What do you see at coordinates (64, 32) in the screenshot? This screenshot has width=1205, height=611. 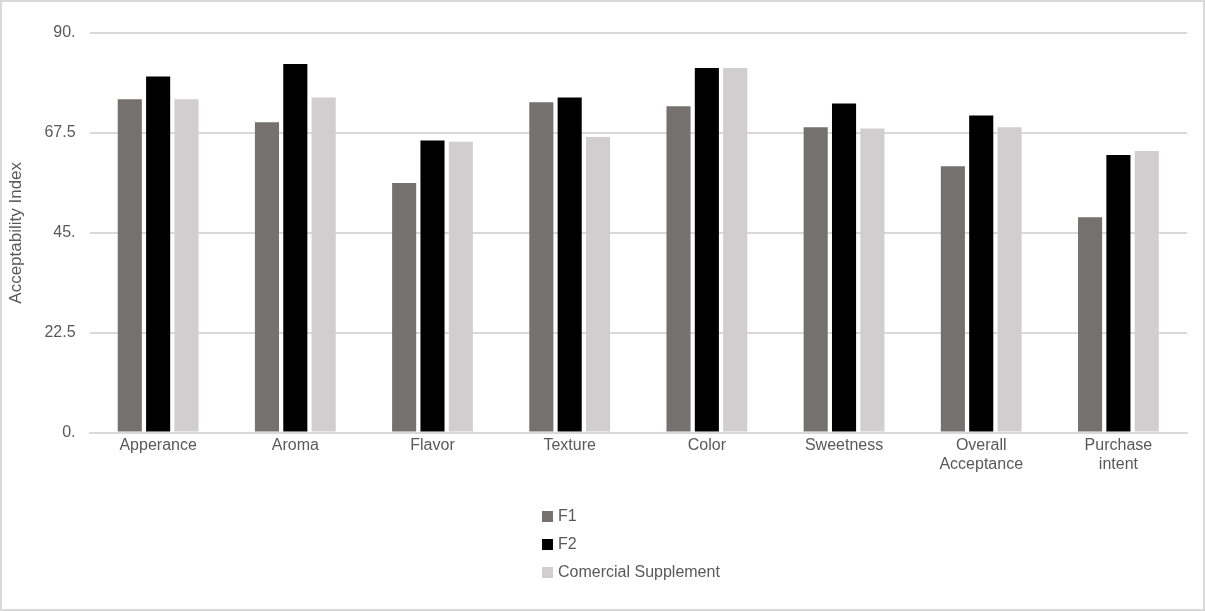 I see `y-tick-label: 90.` at bounding box center [64, 32].